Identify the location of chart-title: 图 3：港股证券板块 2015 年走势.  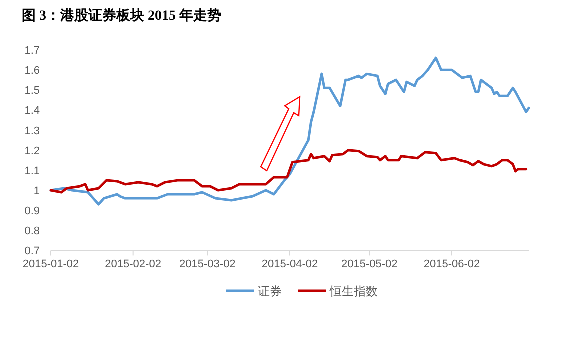
(122, 16).